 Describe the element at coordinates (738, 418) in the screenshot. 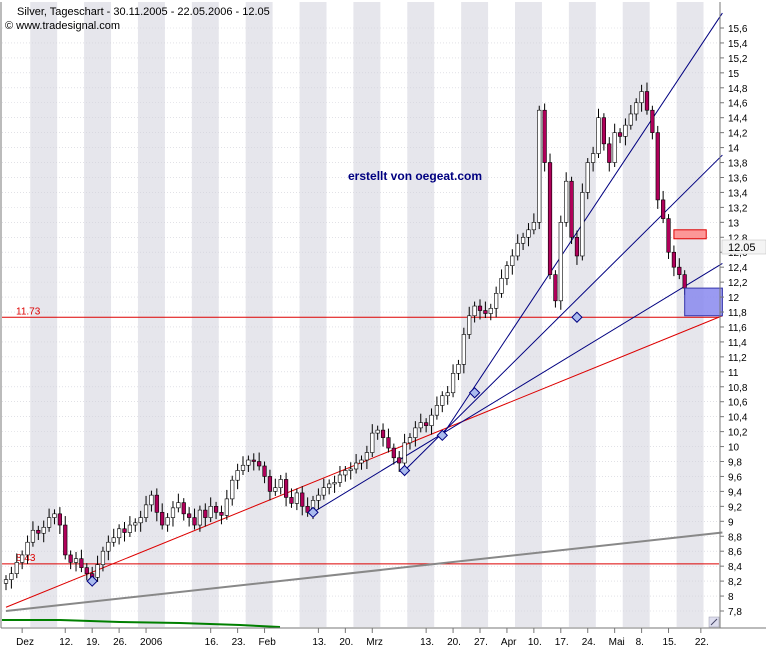

I see `y-tick-label: 10,4` at that location.